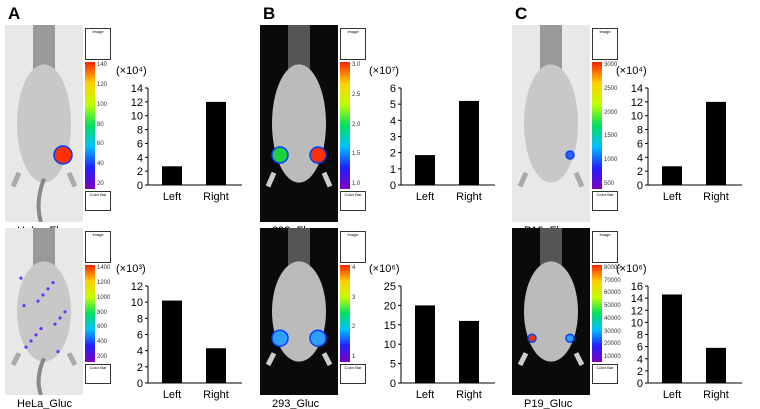 The width and height of the screenshot is (760, 409). I want to click on panel-letter-B: B, so click(269, 13).